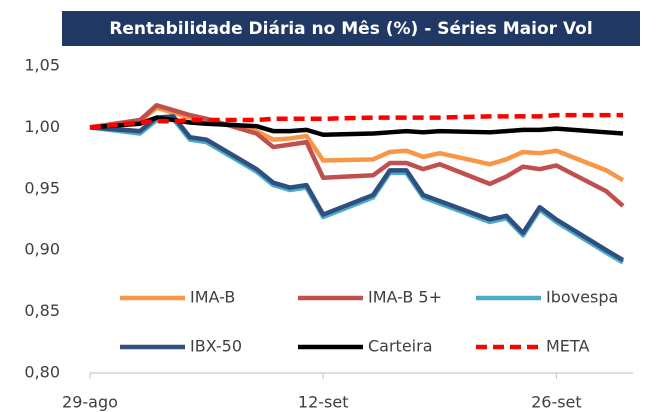  What do you see at coordinates (405, 297) in the screenshot?
I see `legend-label: IMA-B 5+` at bounding box center [405, 297].